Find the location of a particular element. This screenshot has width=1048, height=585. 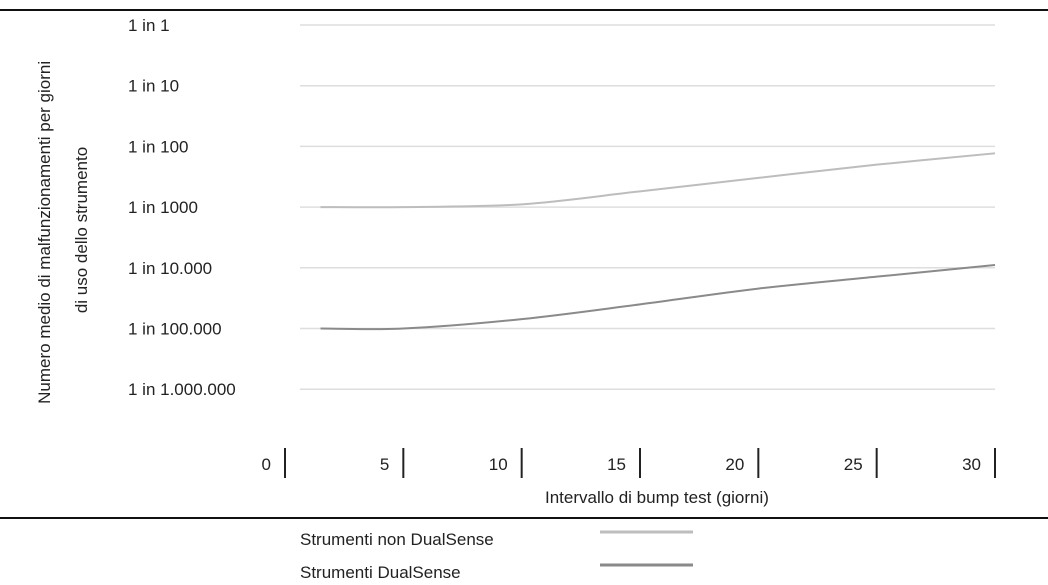

y-tick-label: 1 in 1.000.000 is located at coordinates (182, 389).